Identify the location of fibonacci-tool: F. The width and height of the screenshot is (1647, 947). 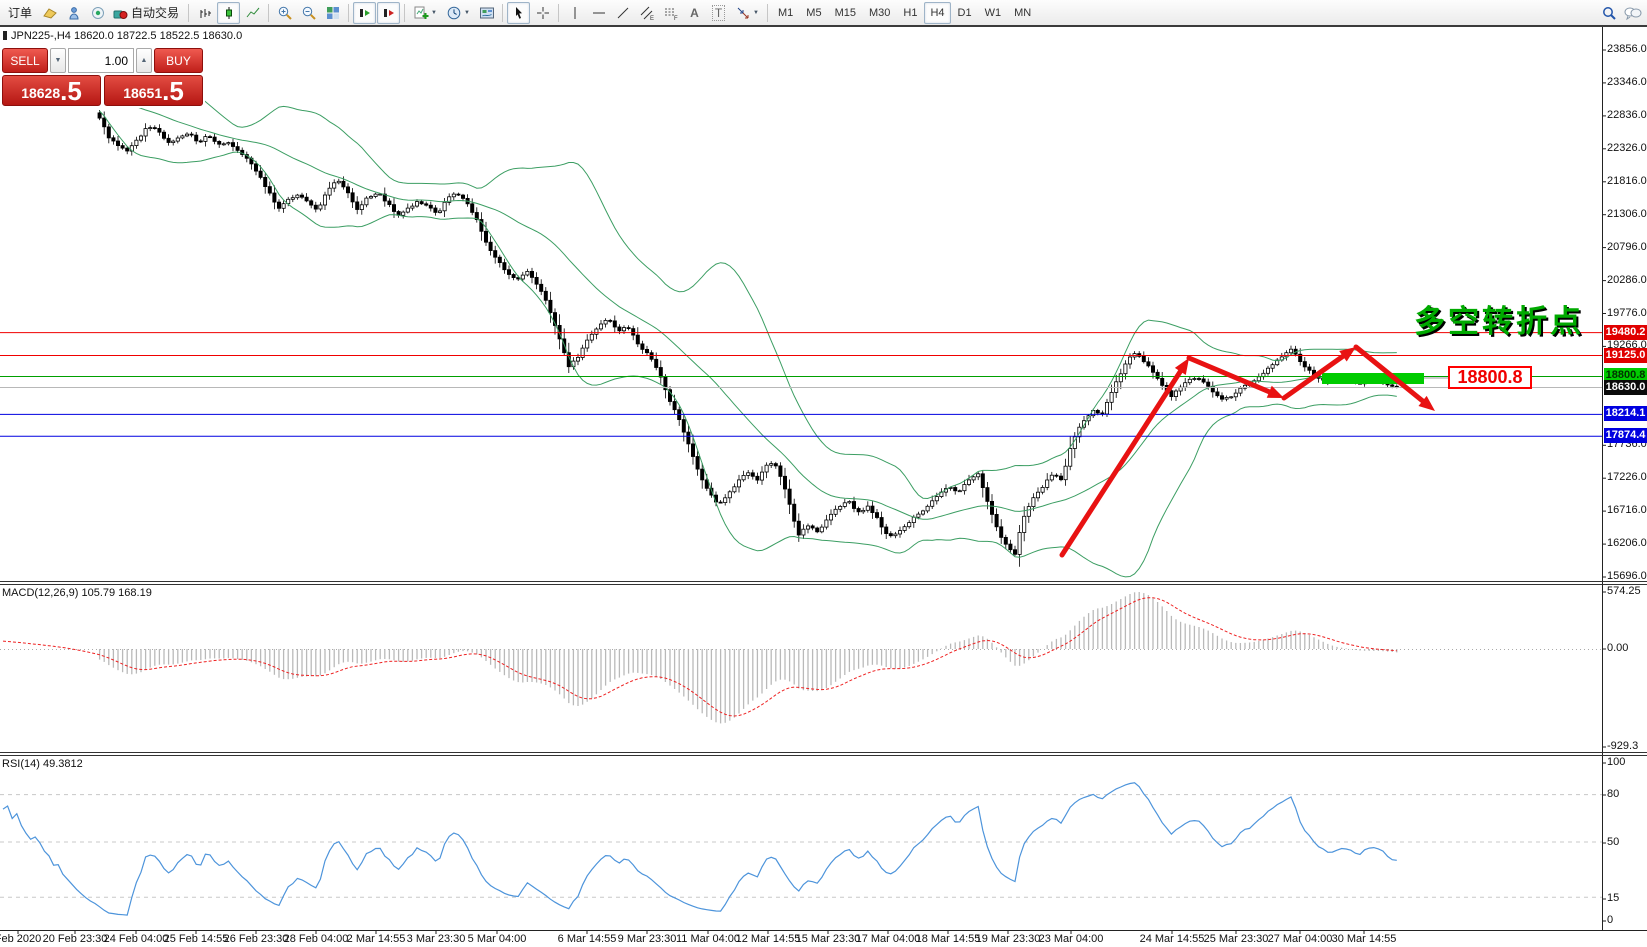
(670, 13).